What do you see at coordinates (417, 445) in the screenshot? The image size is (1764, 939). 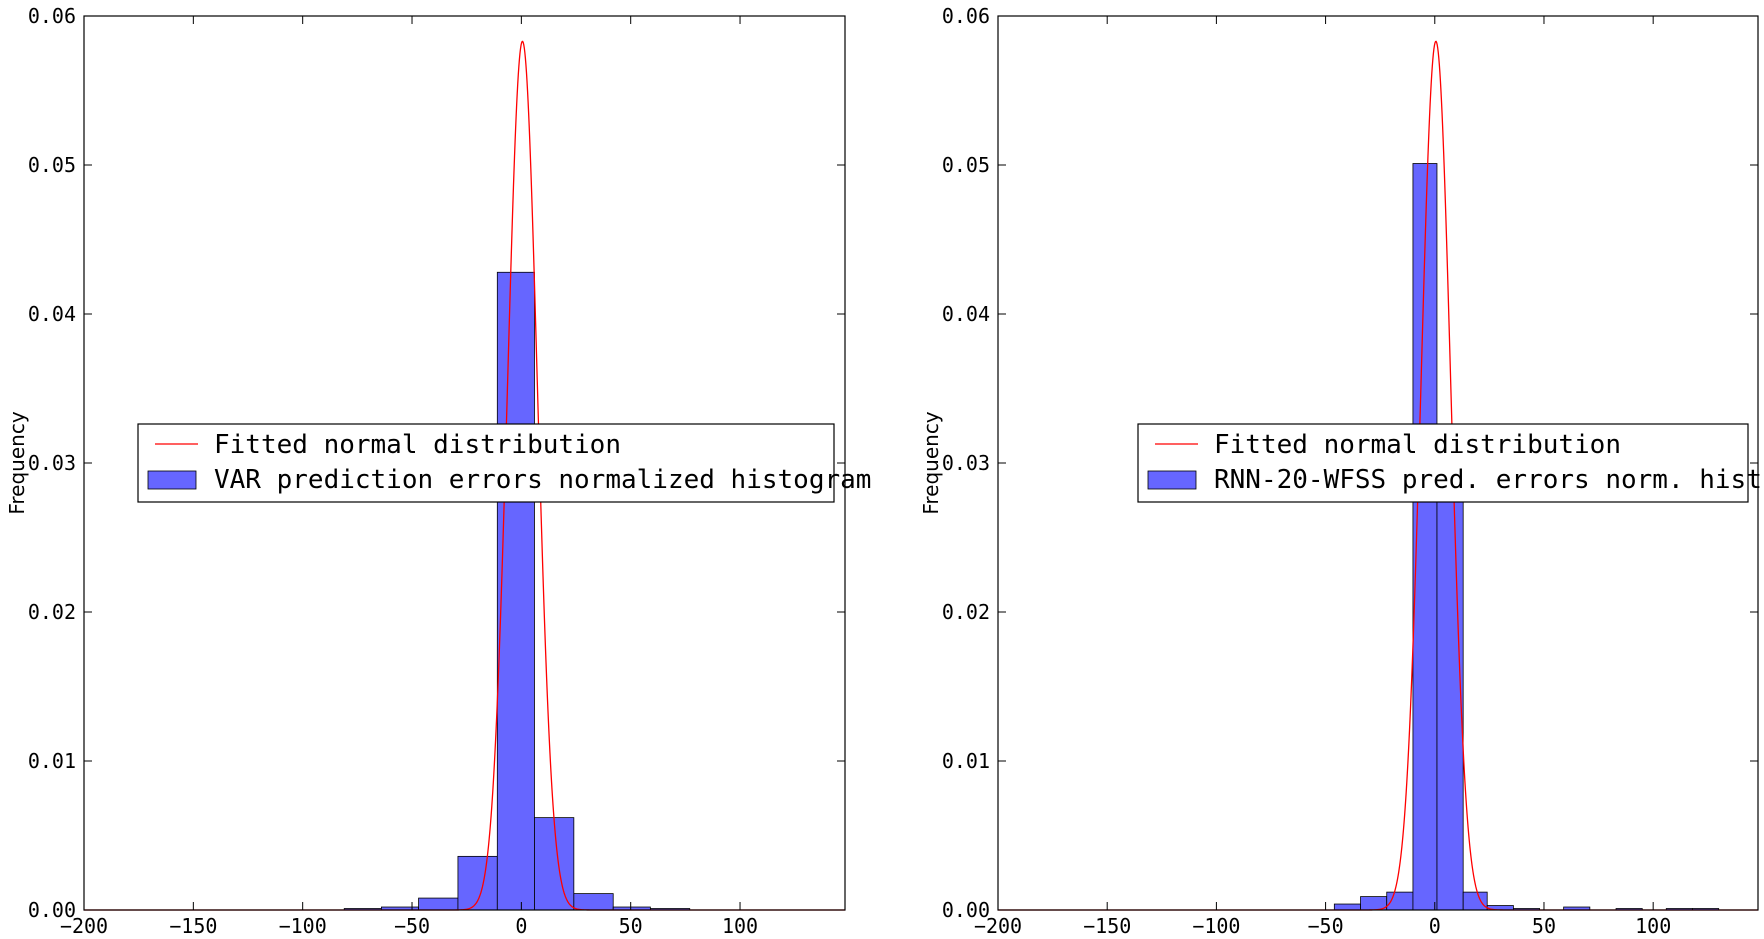 I see `left-legend-label-fit: Fitted normal distribution` at bounding box center [417, 445].